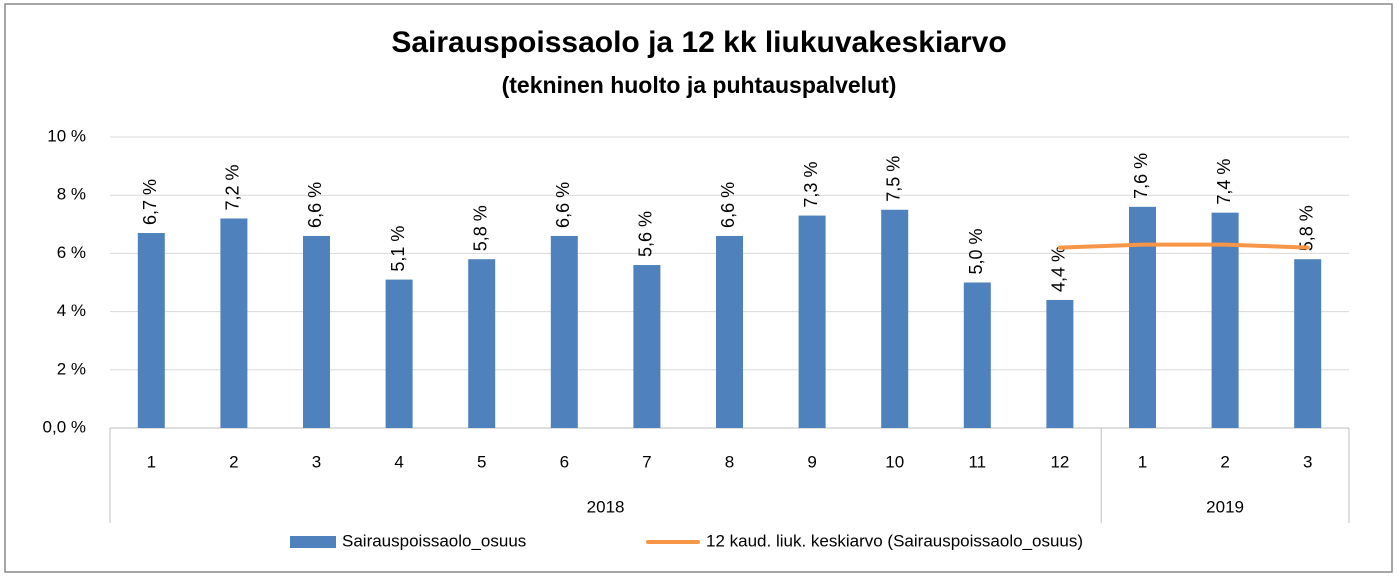 This screenshot has width=1398, height=576. What do you see at coordinates (977, 461) in the screenshot?
I see `x-tick-label: 11` at bounding box center [977, 461].